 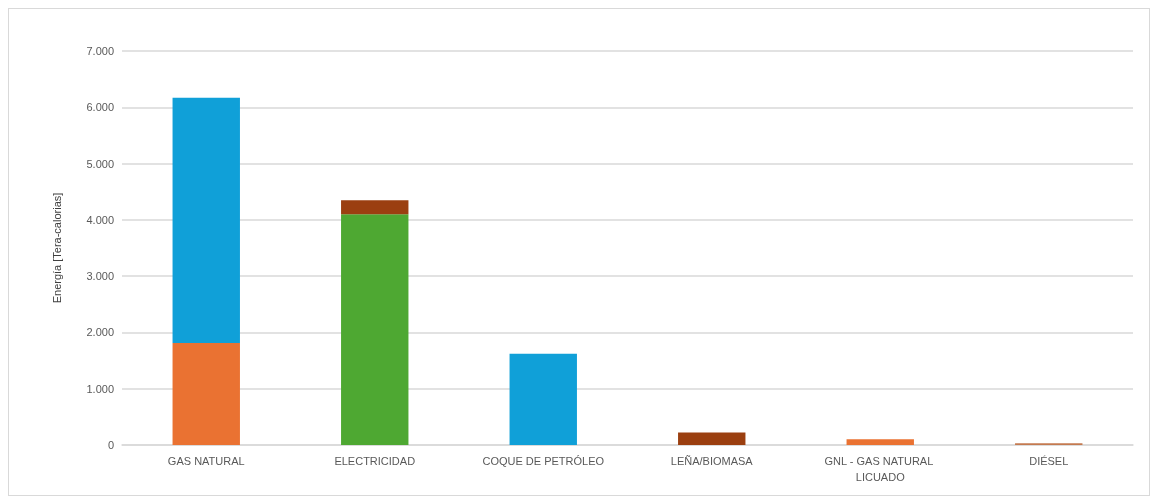 What do you see at coordinates (56, 248) in the screenshot?
I see `y-axis-title: Energía [Tera-calorias]` at bounding box center [56, 248].